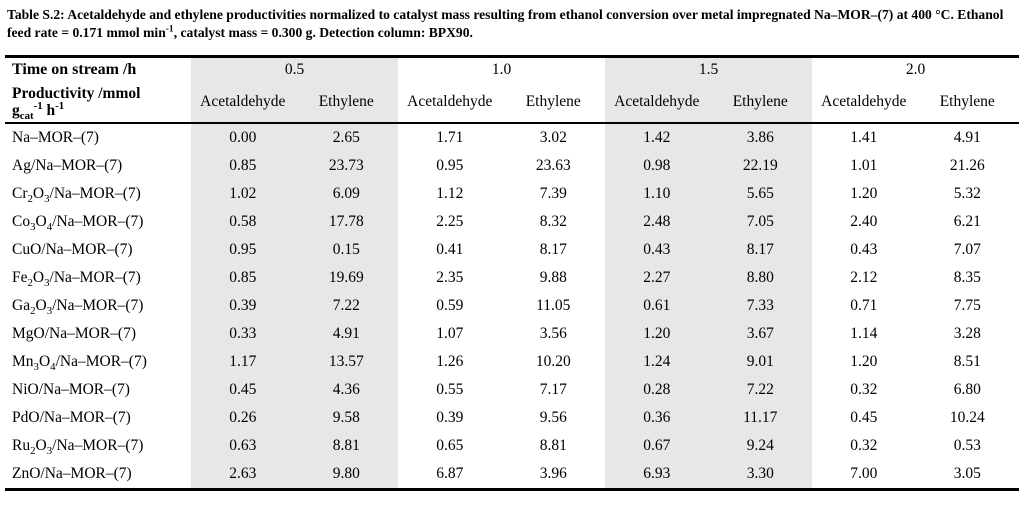 This screenshot has height=506, width=1024. I want to click on value-cell: 0.41, so click(450, 249).